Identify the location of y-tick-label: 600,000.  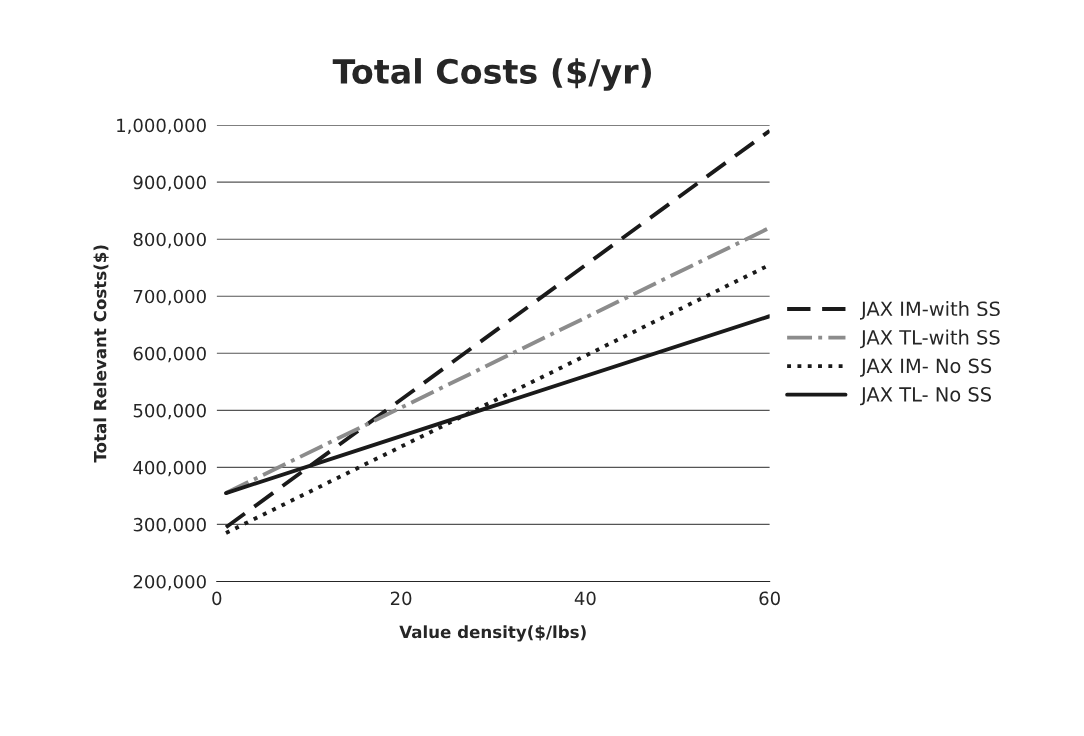
(169, 354).